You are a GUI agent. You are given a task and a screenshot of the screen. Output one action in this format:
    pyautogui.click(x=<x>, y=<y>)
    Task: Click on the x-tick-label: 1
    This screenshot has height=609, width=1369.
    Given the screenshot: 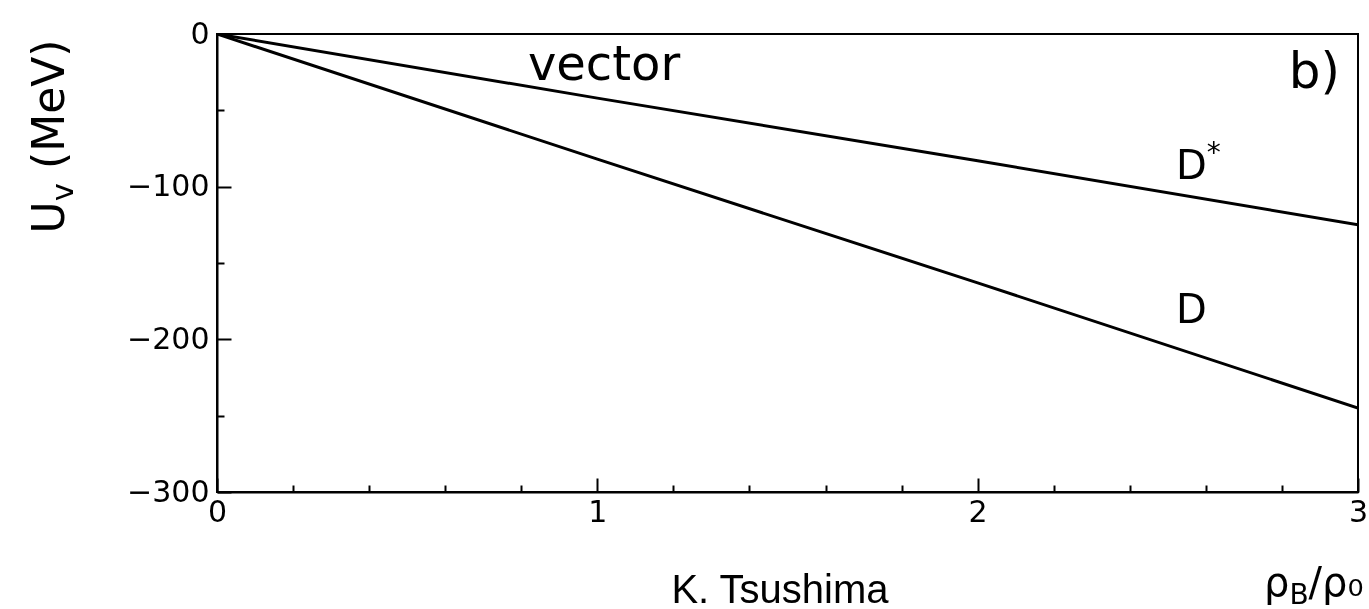 What is the action you would take?
    pyautogui.click(x=598, y=511)
    